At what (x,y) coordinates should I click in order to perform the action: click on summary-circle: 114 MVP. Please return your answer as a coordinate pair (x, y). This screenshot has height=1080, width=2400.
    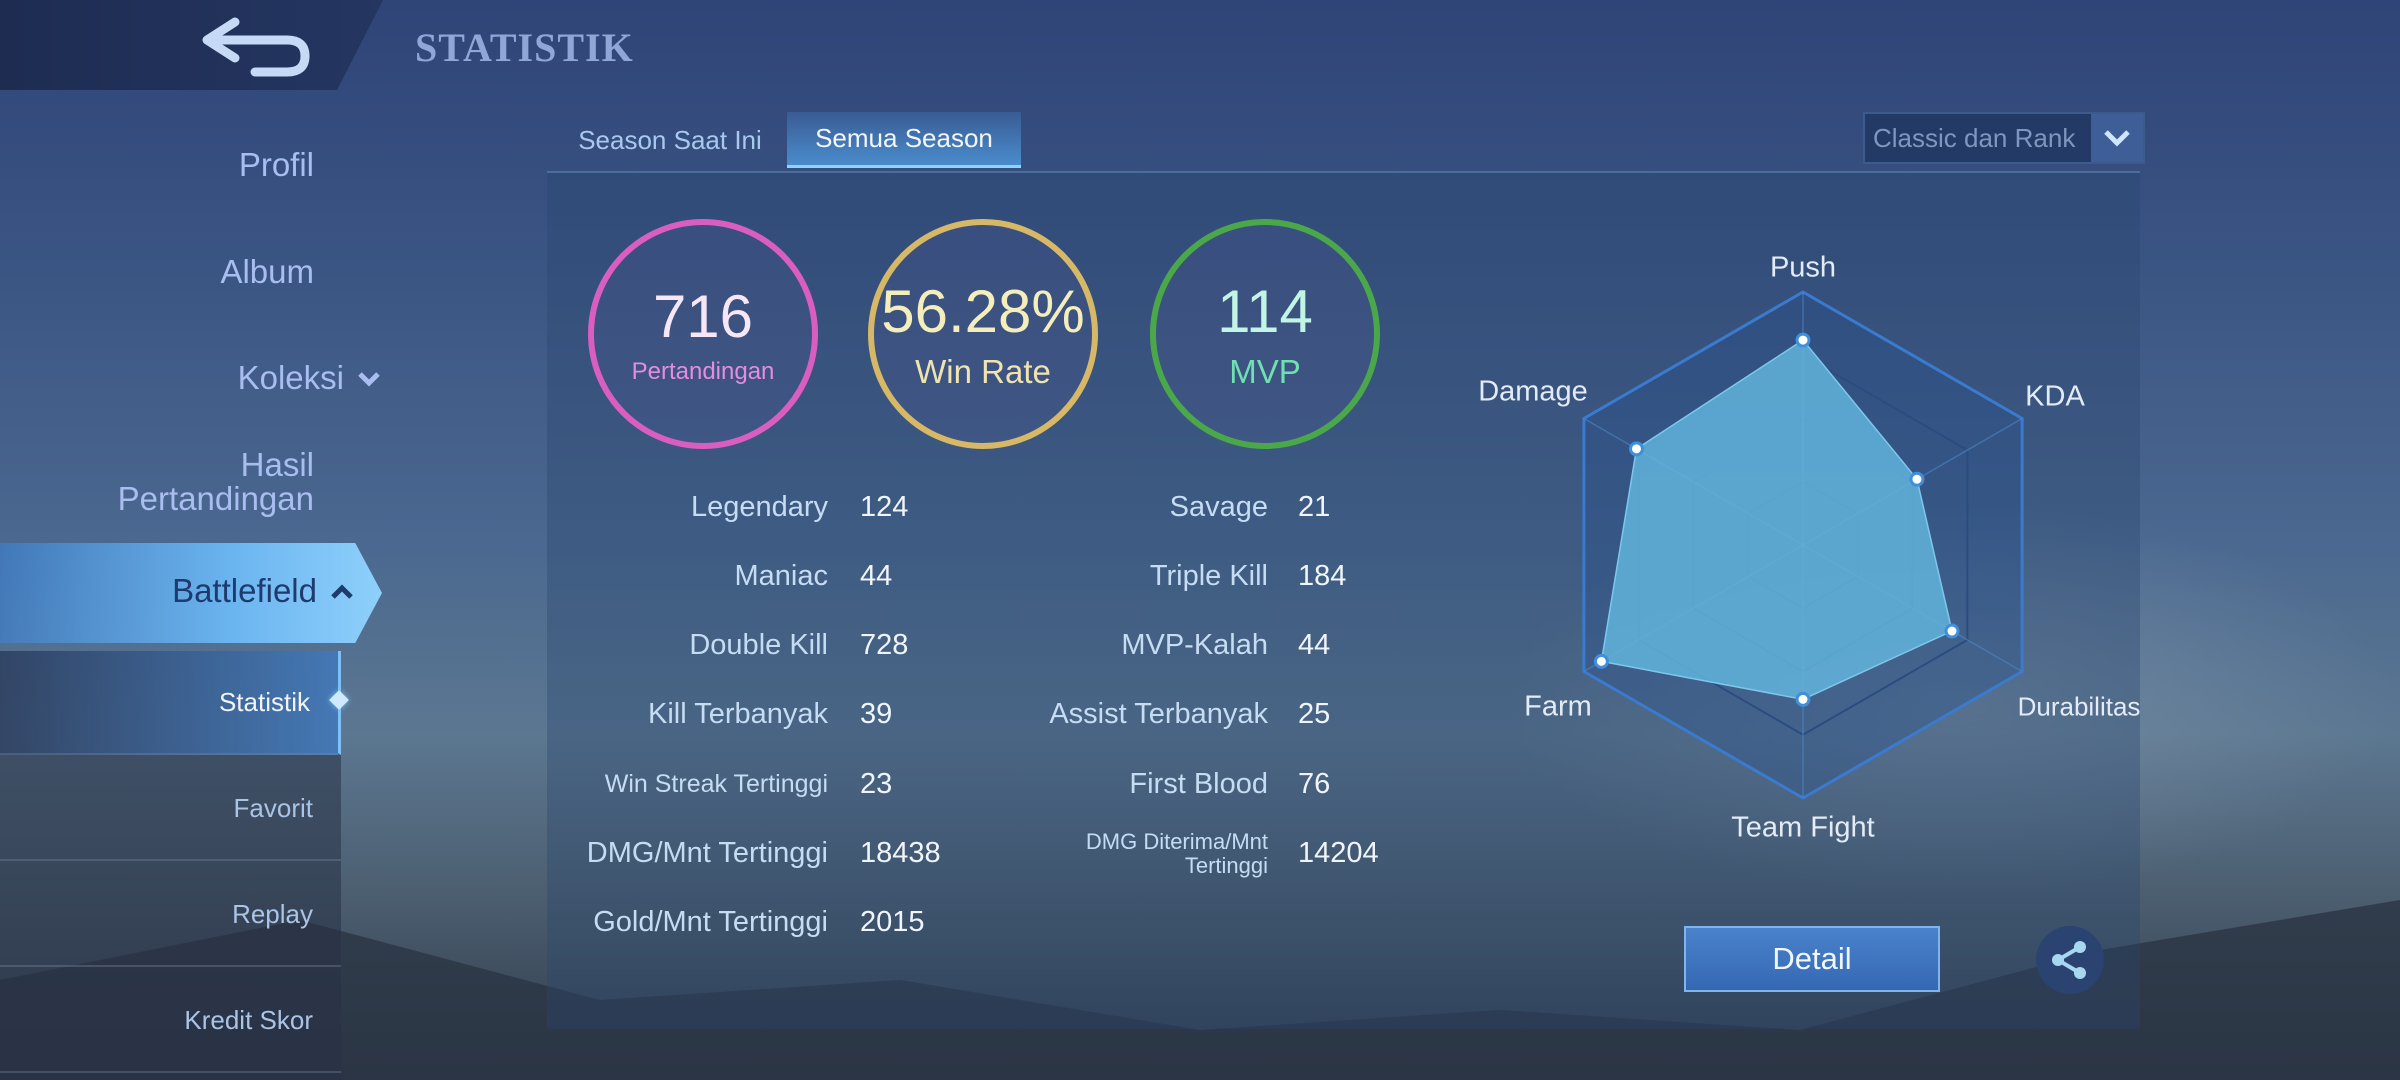
    Looking at the image, I should click on (1265, 334).